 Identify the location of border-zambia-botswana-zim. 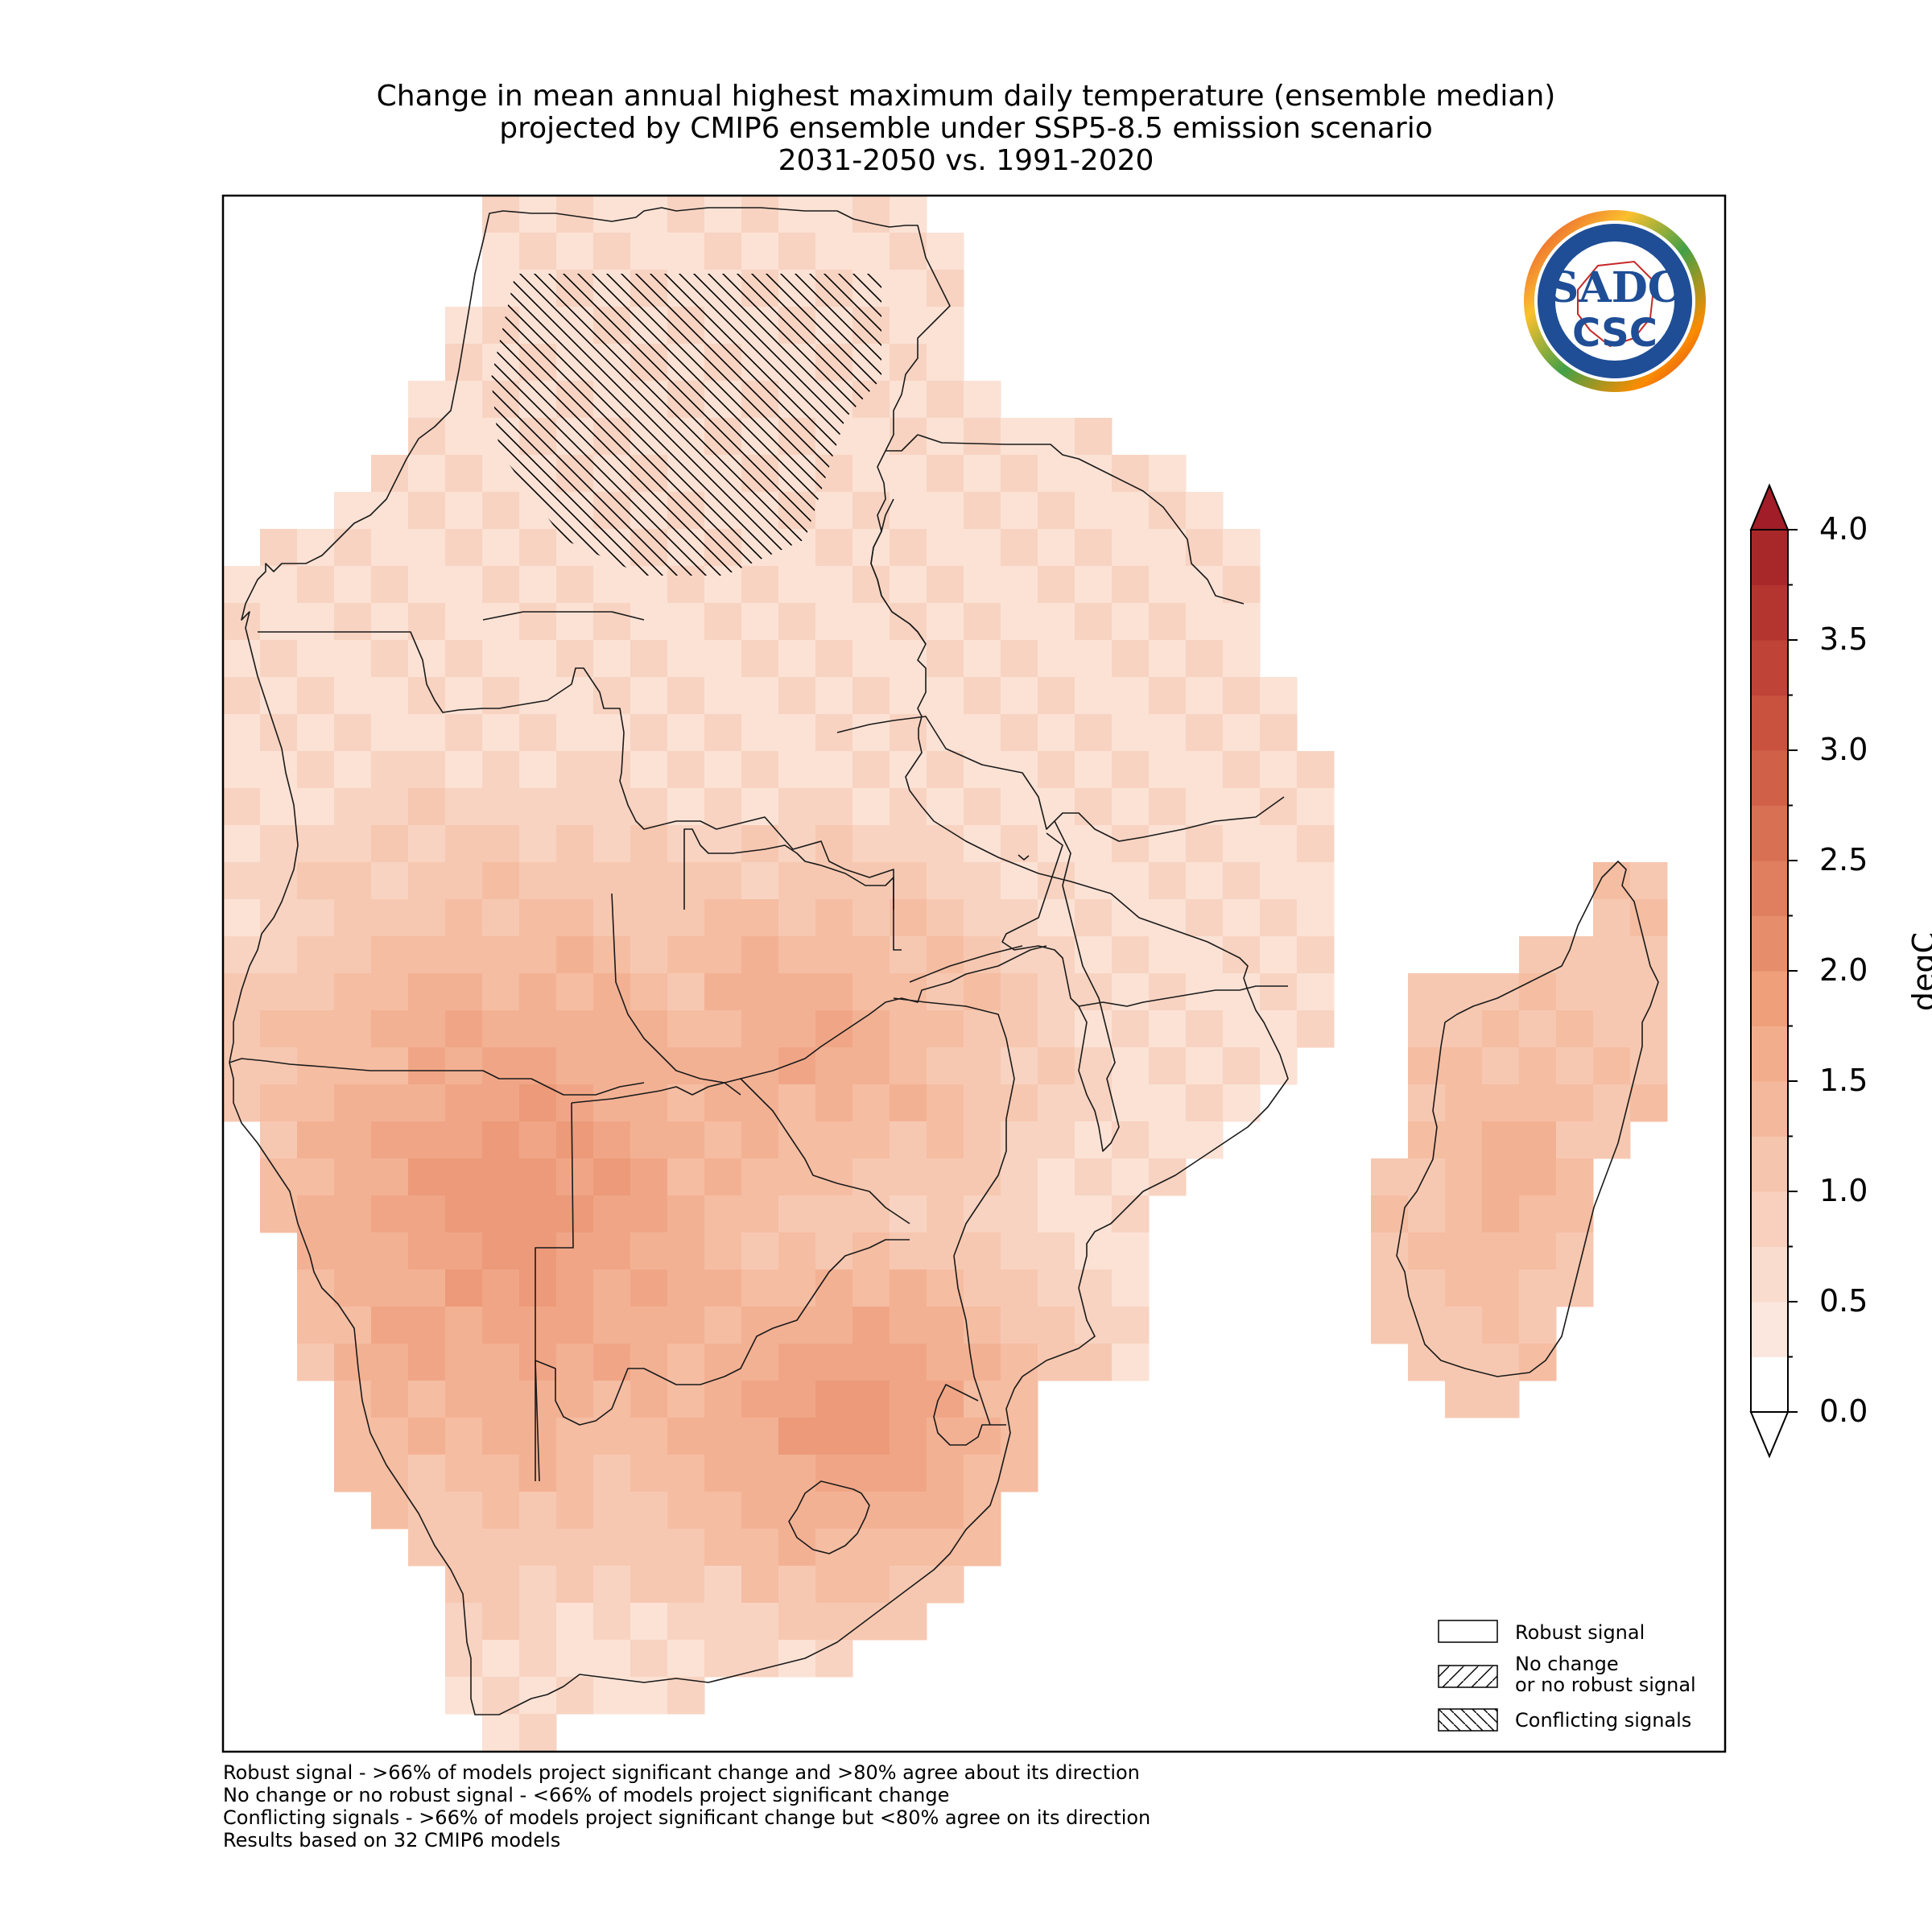
(760, 1058).